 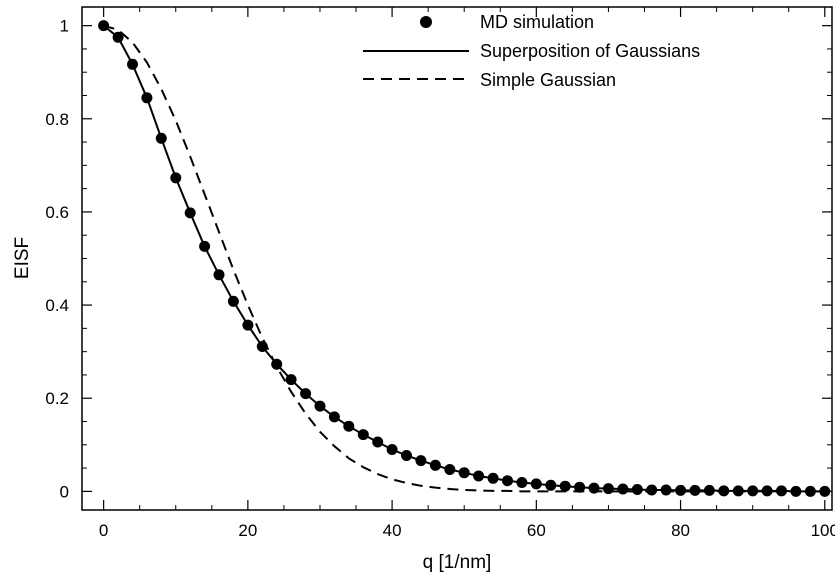 What do you see at coordinates (57, 212) in the screenshot?
I see `y-tick-label: 0.6` at bounding box center [57, 212].